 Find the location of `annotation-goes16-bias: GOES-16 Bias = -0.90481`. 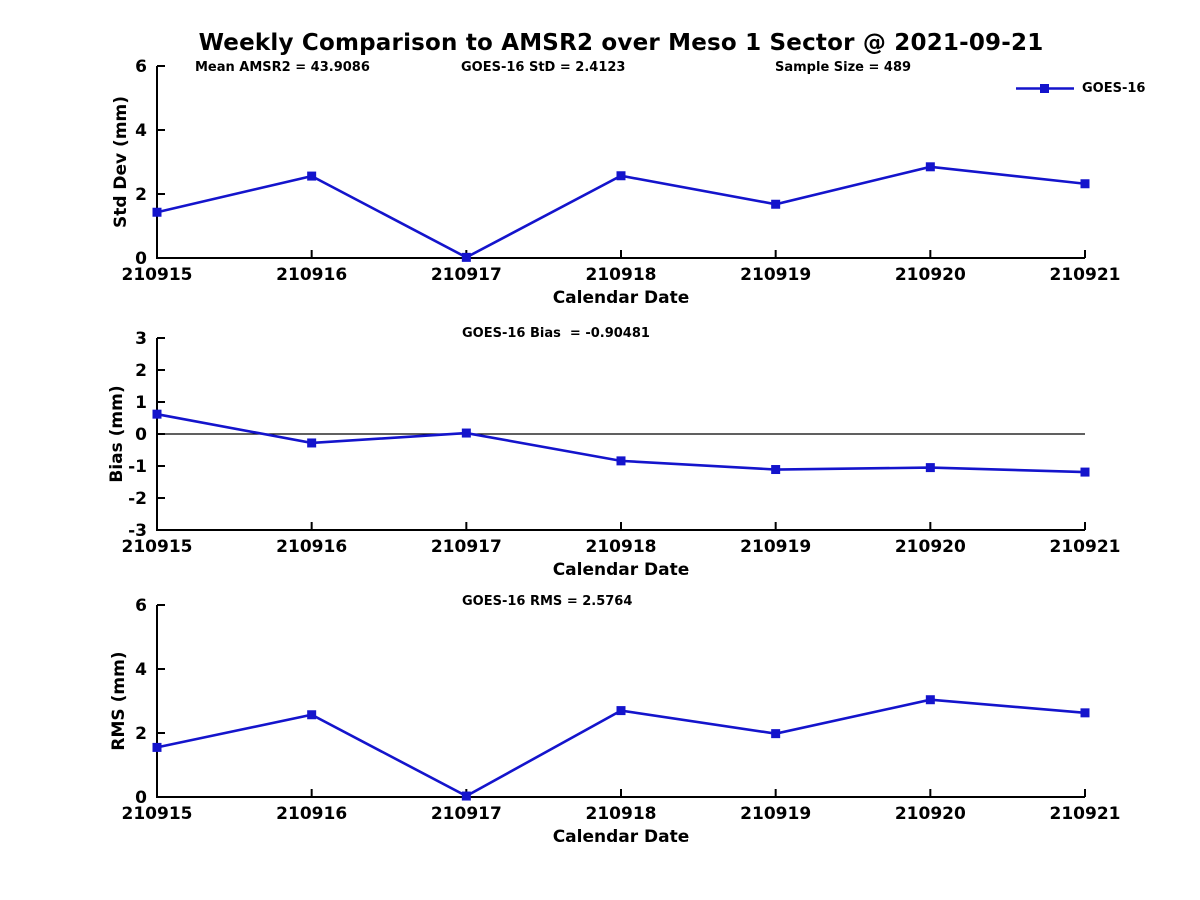

annotation-goes16-bias: GOES-16 Bias = -0.90481 is located at coordinates (556, 333).